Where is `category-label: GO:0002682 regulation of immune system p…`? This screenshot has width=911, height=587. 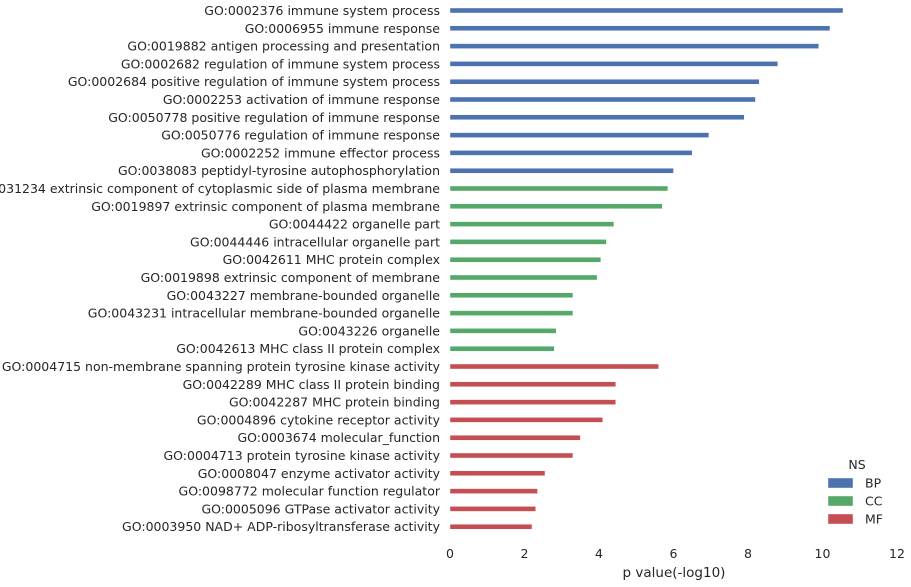 category-label: GO:0002682 regulation of immune system p… is located at coordinates (280, 63).